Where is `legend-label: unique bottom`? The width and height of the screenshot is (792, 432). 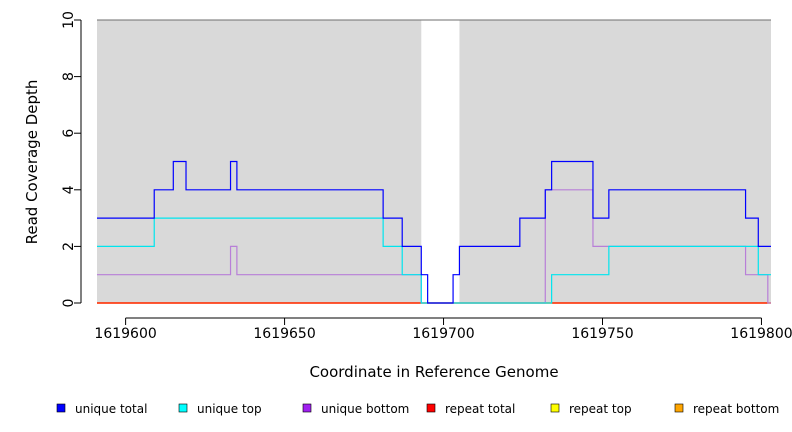 legend-label: unique bottom is located at coordinates (365, 409).